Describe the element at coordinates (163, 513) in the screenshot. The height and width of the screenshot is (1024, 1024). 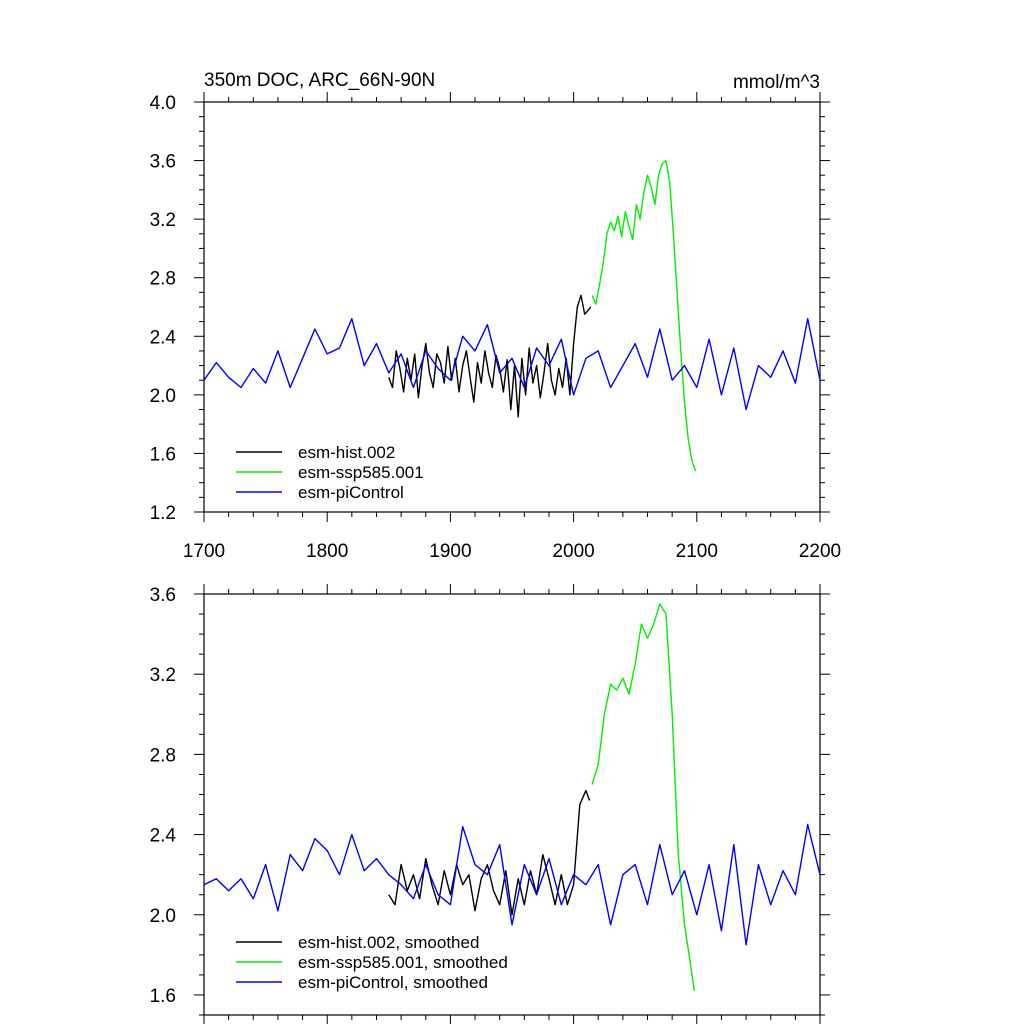
I see `y-tick-label: 1.2` at that location.